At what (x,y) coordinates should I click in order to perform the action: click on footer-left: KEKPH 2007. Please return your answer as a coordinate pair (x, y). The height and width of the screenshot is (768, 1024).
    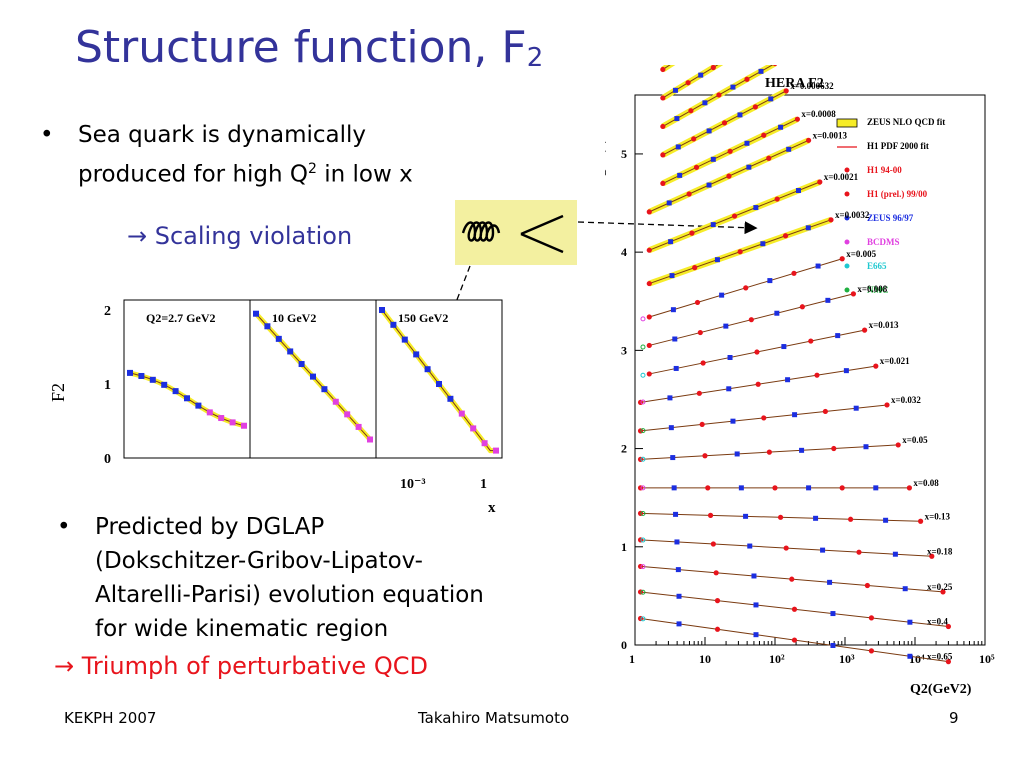
    Looking at the image, I should click on (110, 718).